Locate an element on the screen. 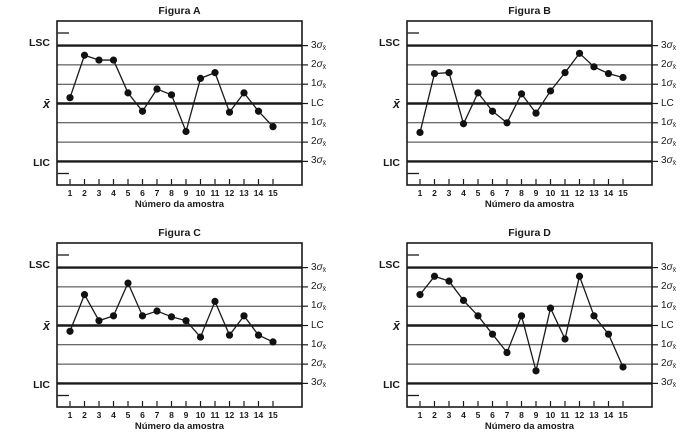 The height and width of the screenshot is (445, 700). x-tick-label: 14 is located at coordinates (608, 415).